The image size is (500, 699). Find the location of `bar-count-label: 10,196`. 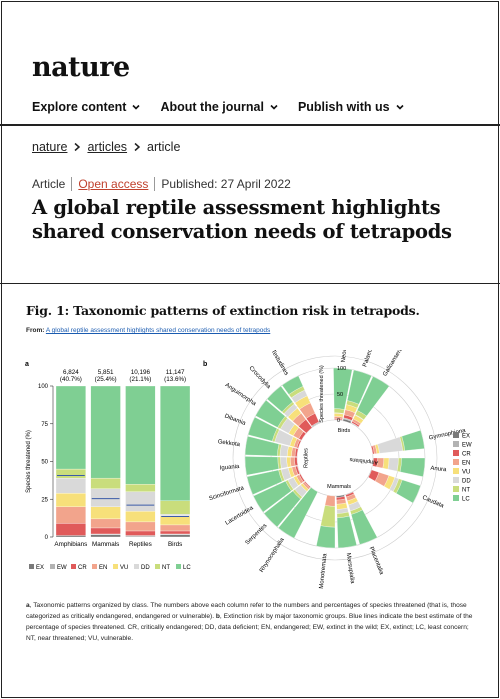

bar-count-label: 10,196 is located at coordinates (141, 372).